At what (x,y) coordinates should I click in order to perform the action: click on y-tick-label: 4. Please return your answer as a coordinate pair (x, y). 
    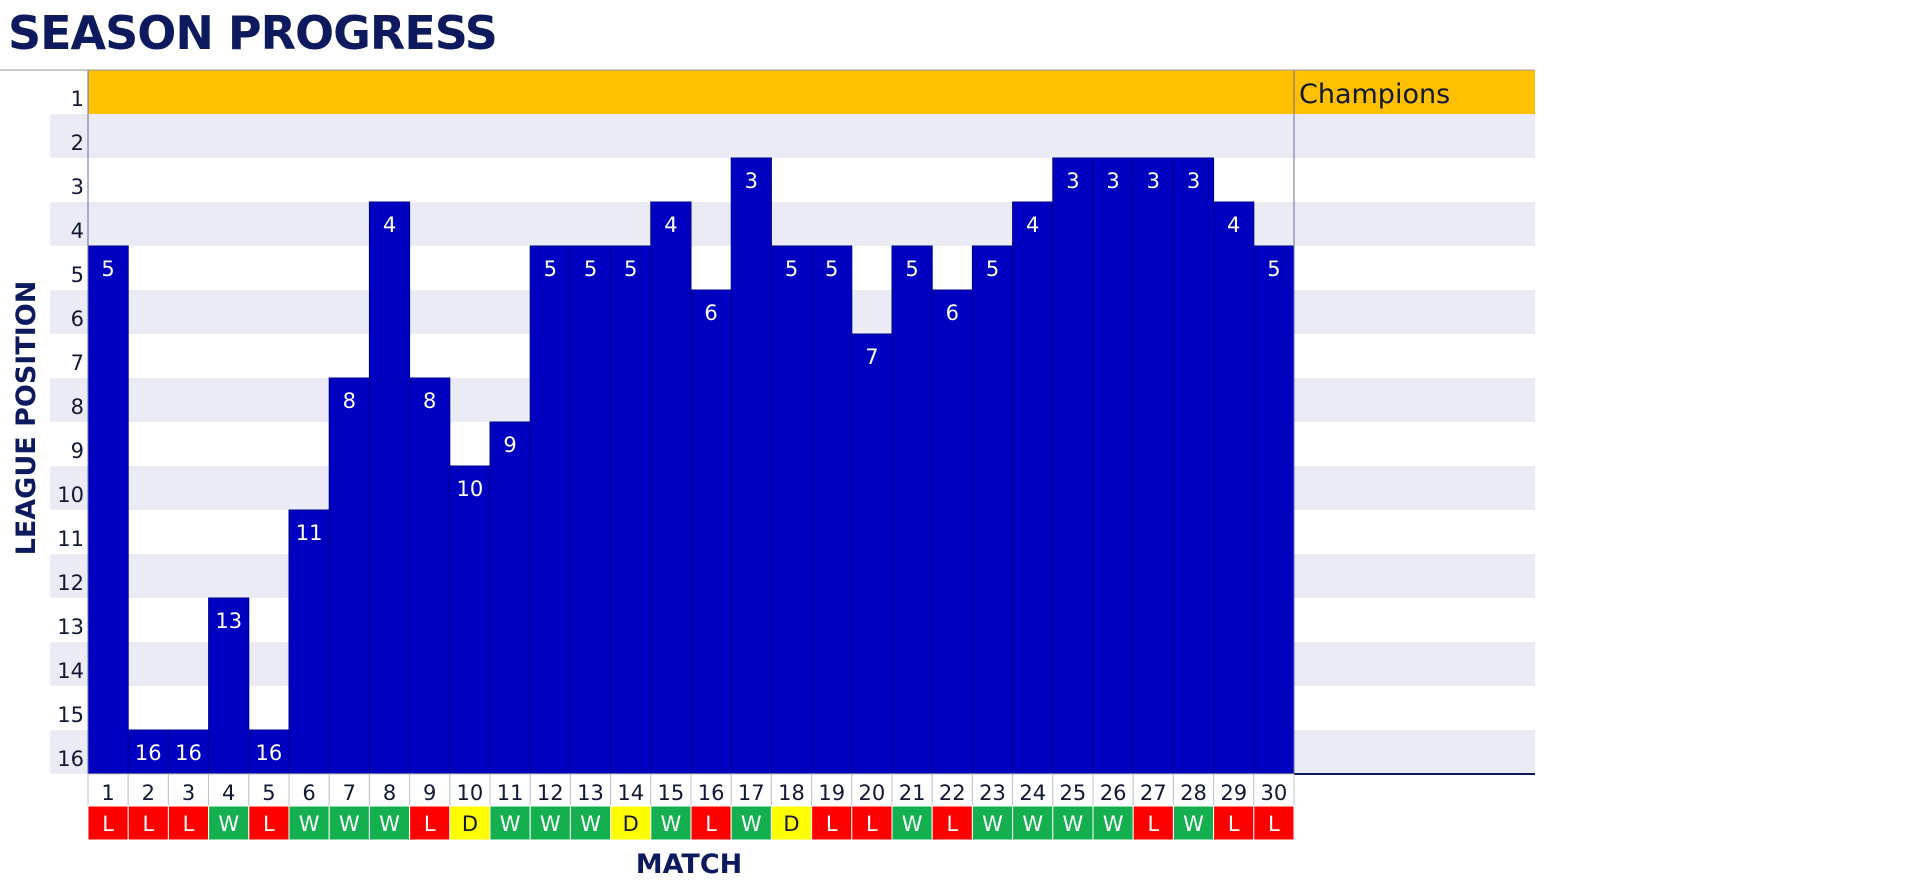
    Looking at the image, I should click on (77, 231).